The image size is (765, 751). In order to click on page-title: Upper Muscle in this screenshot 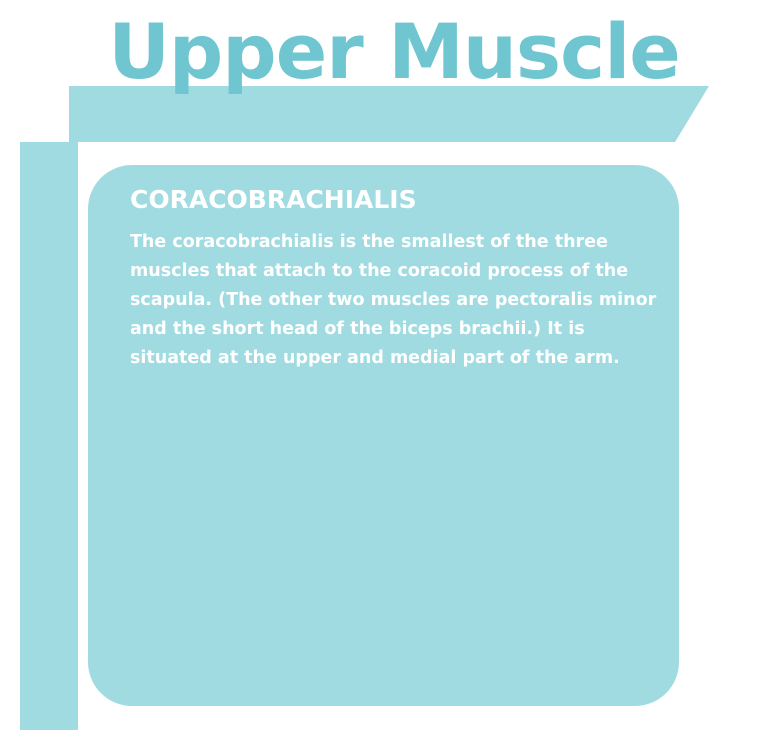, I will do `click(394, 51)`.